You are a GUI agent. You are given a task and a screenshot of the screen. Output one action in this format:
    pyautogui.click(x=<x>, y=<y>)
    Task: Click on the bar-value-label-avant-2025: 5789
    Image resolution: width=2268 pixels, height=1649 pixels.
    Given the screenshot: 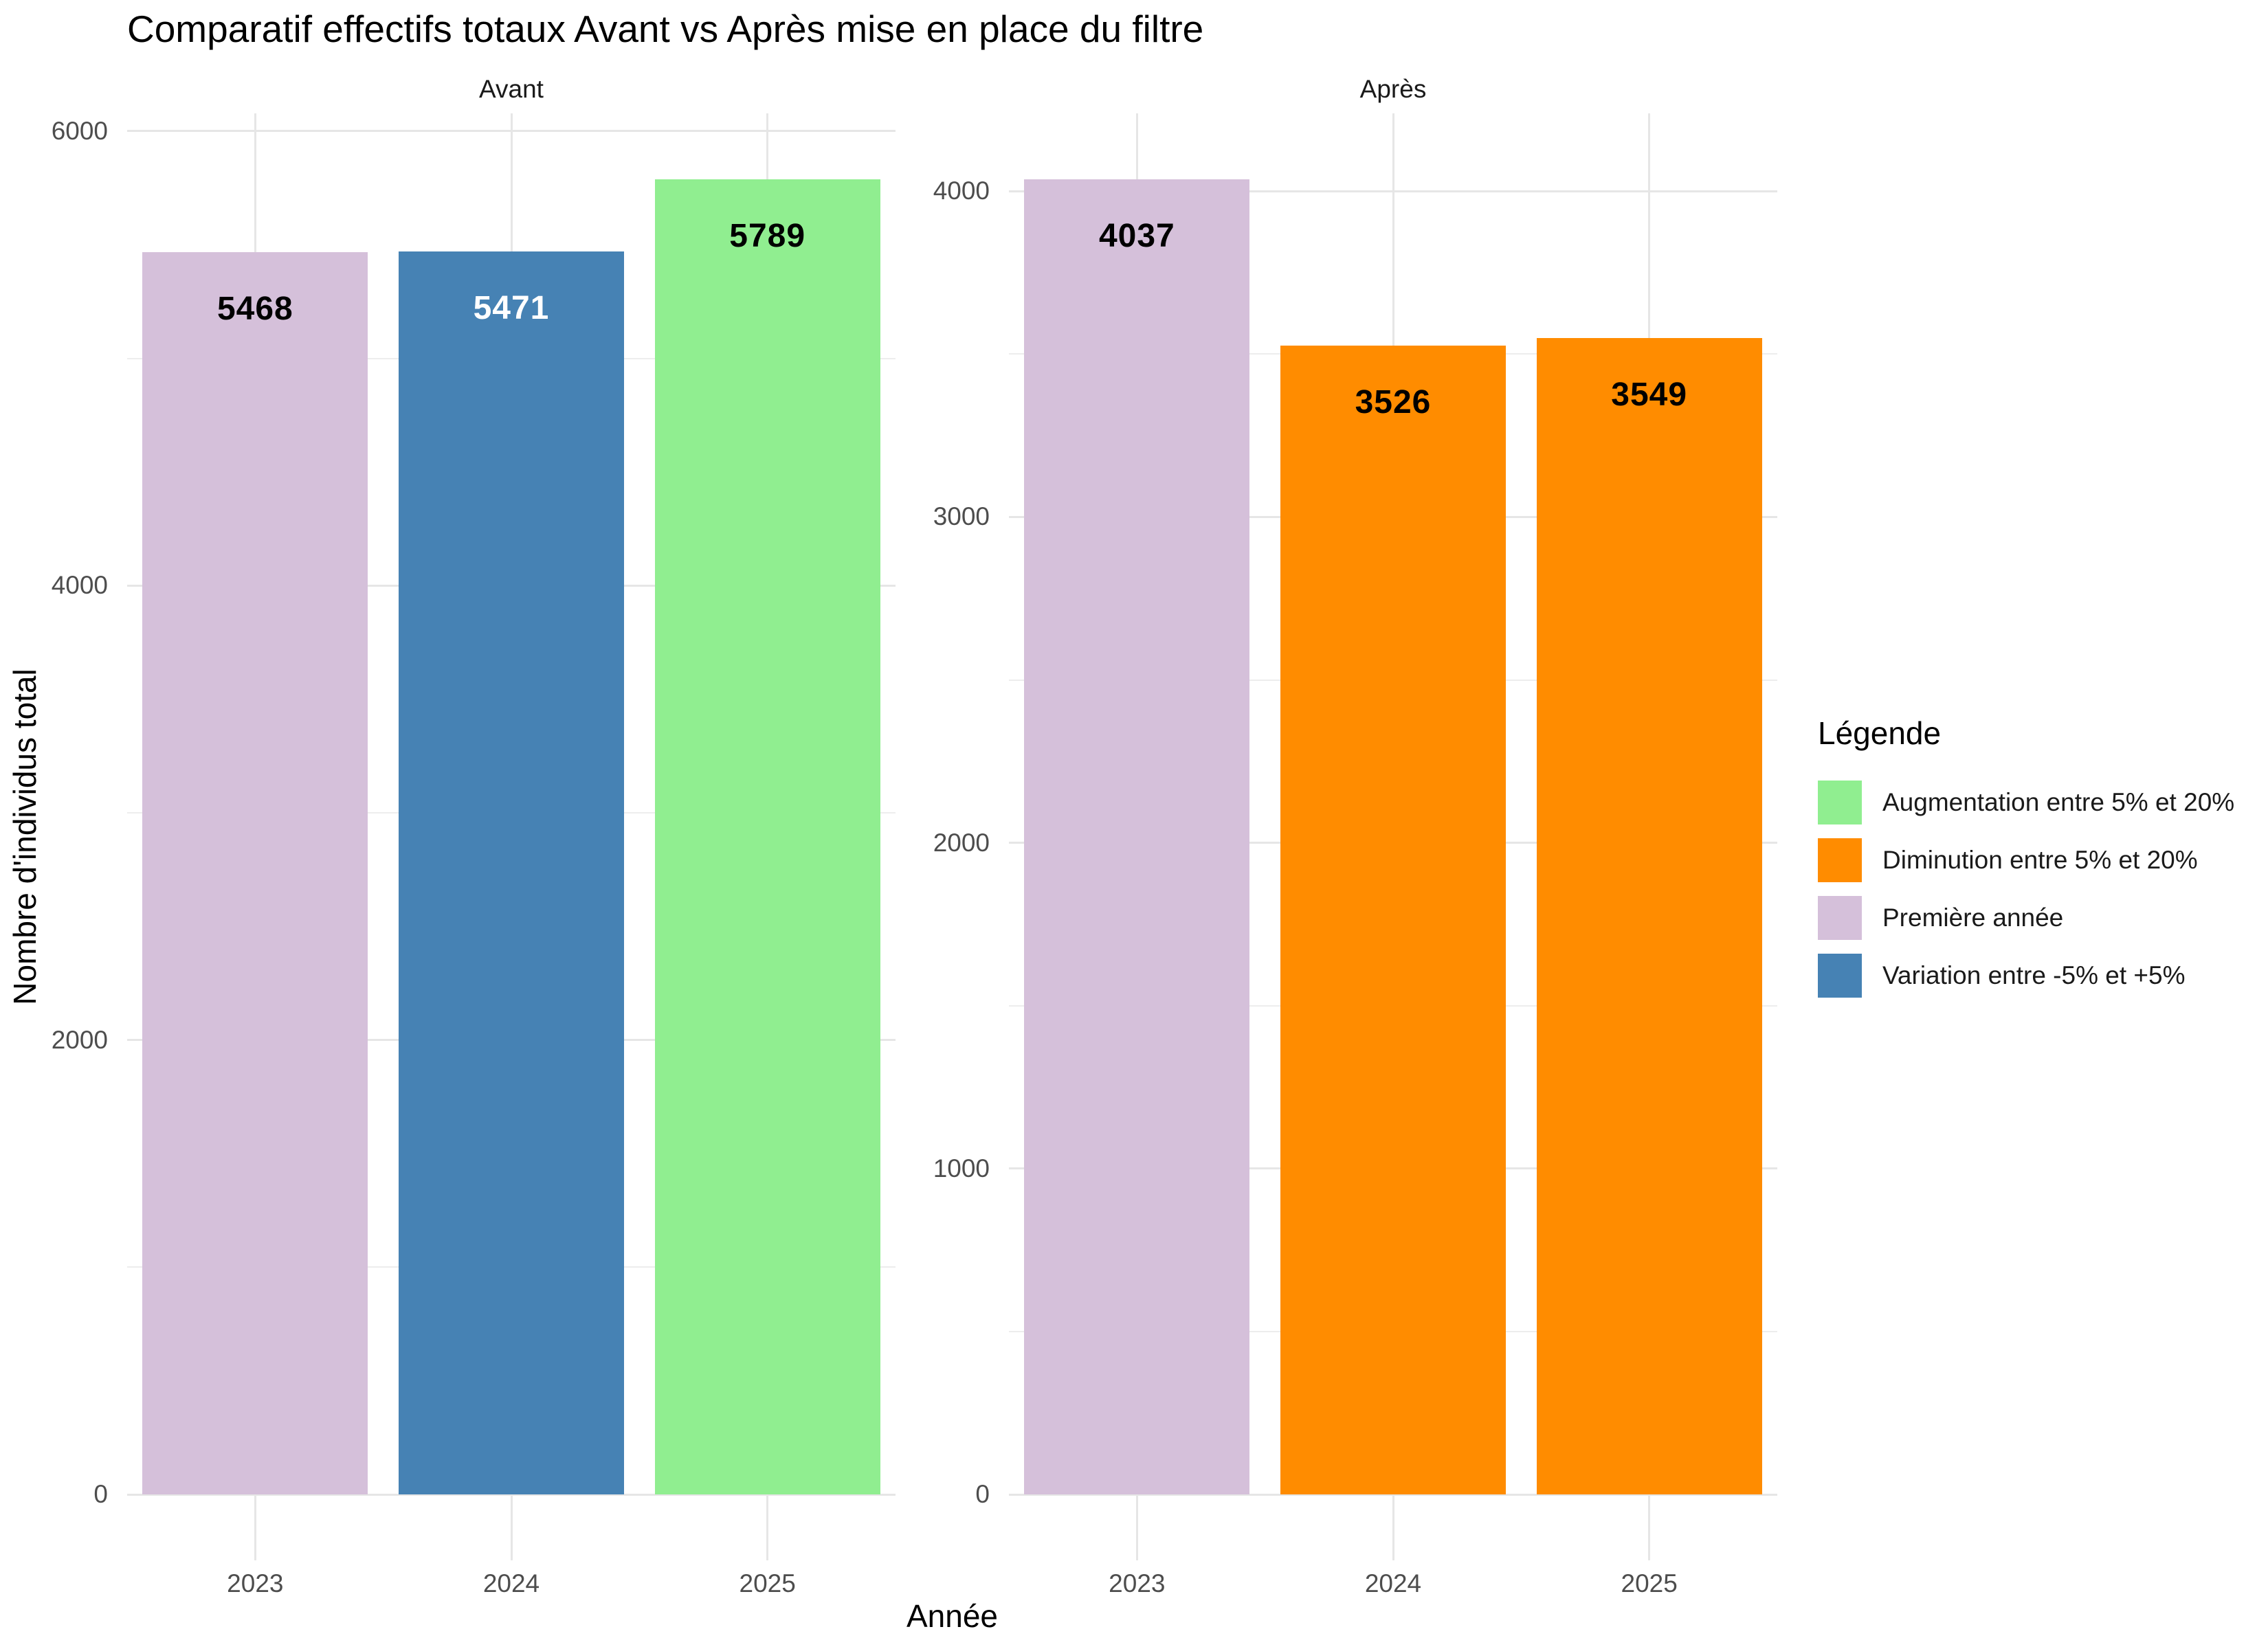 What is the action you would take?
    pyautogui.click(x=767, y=235)
    